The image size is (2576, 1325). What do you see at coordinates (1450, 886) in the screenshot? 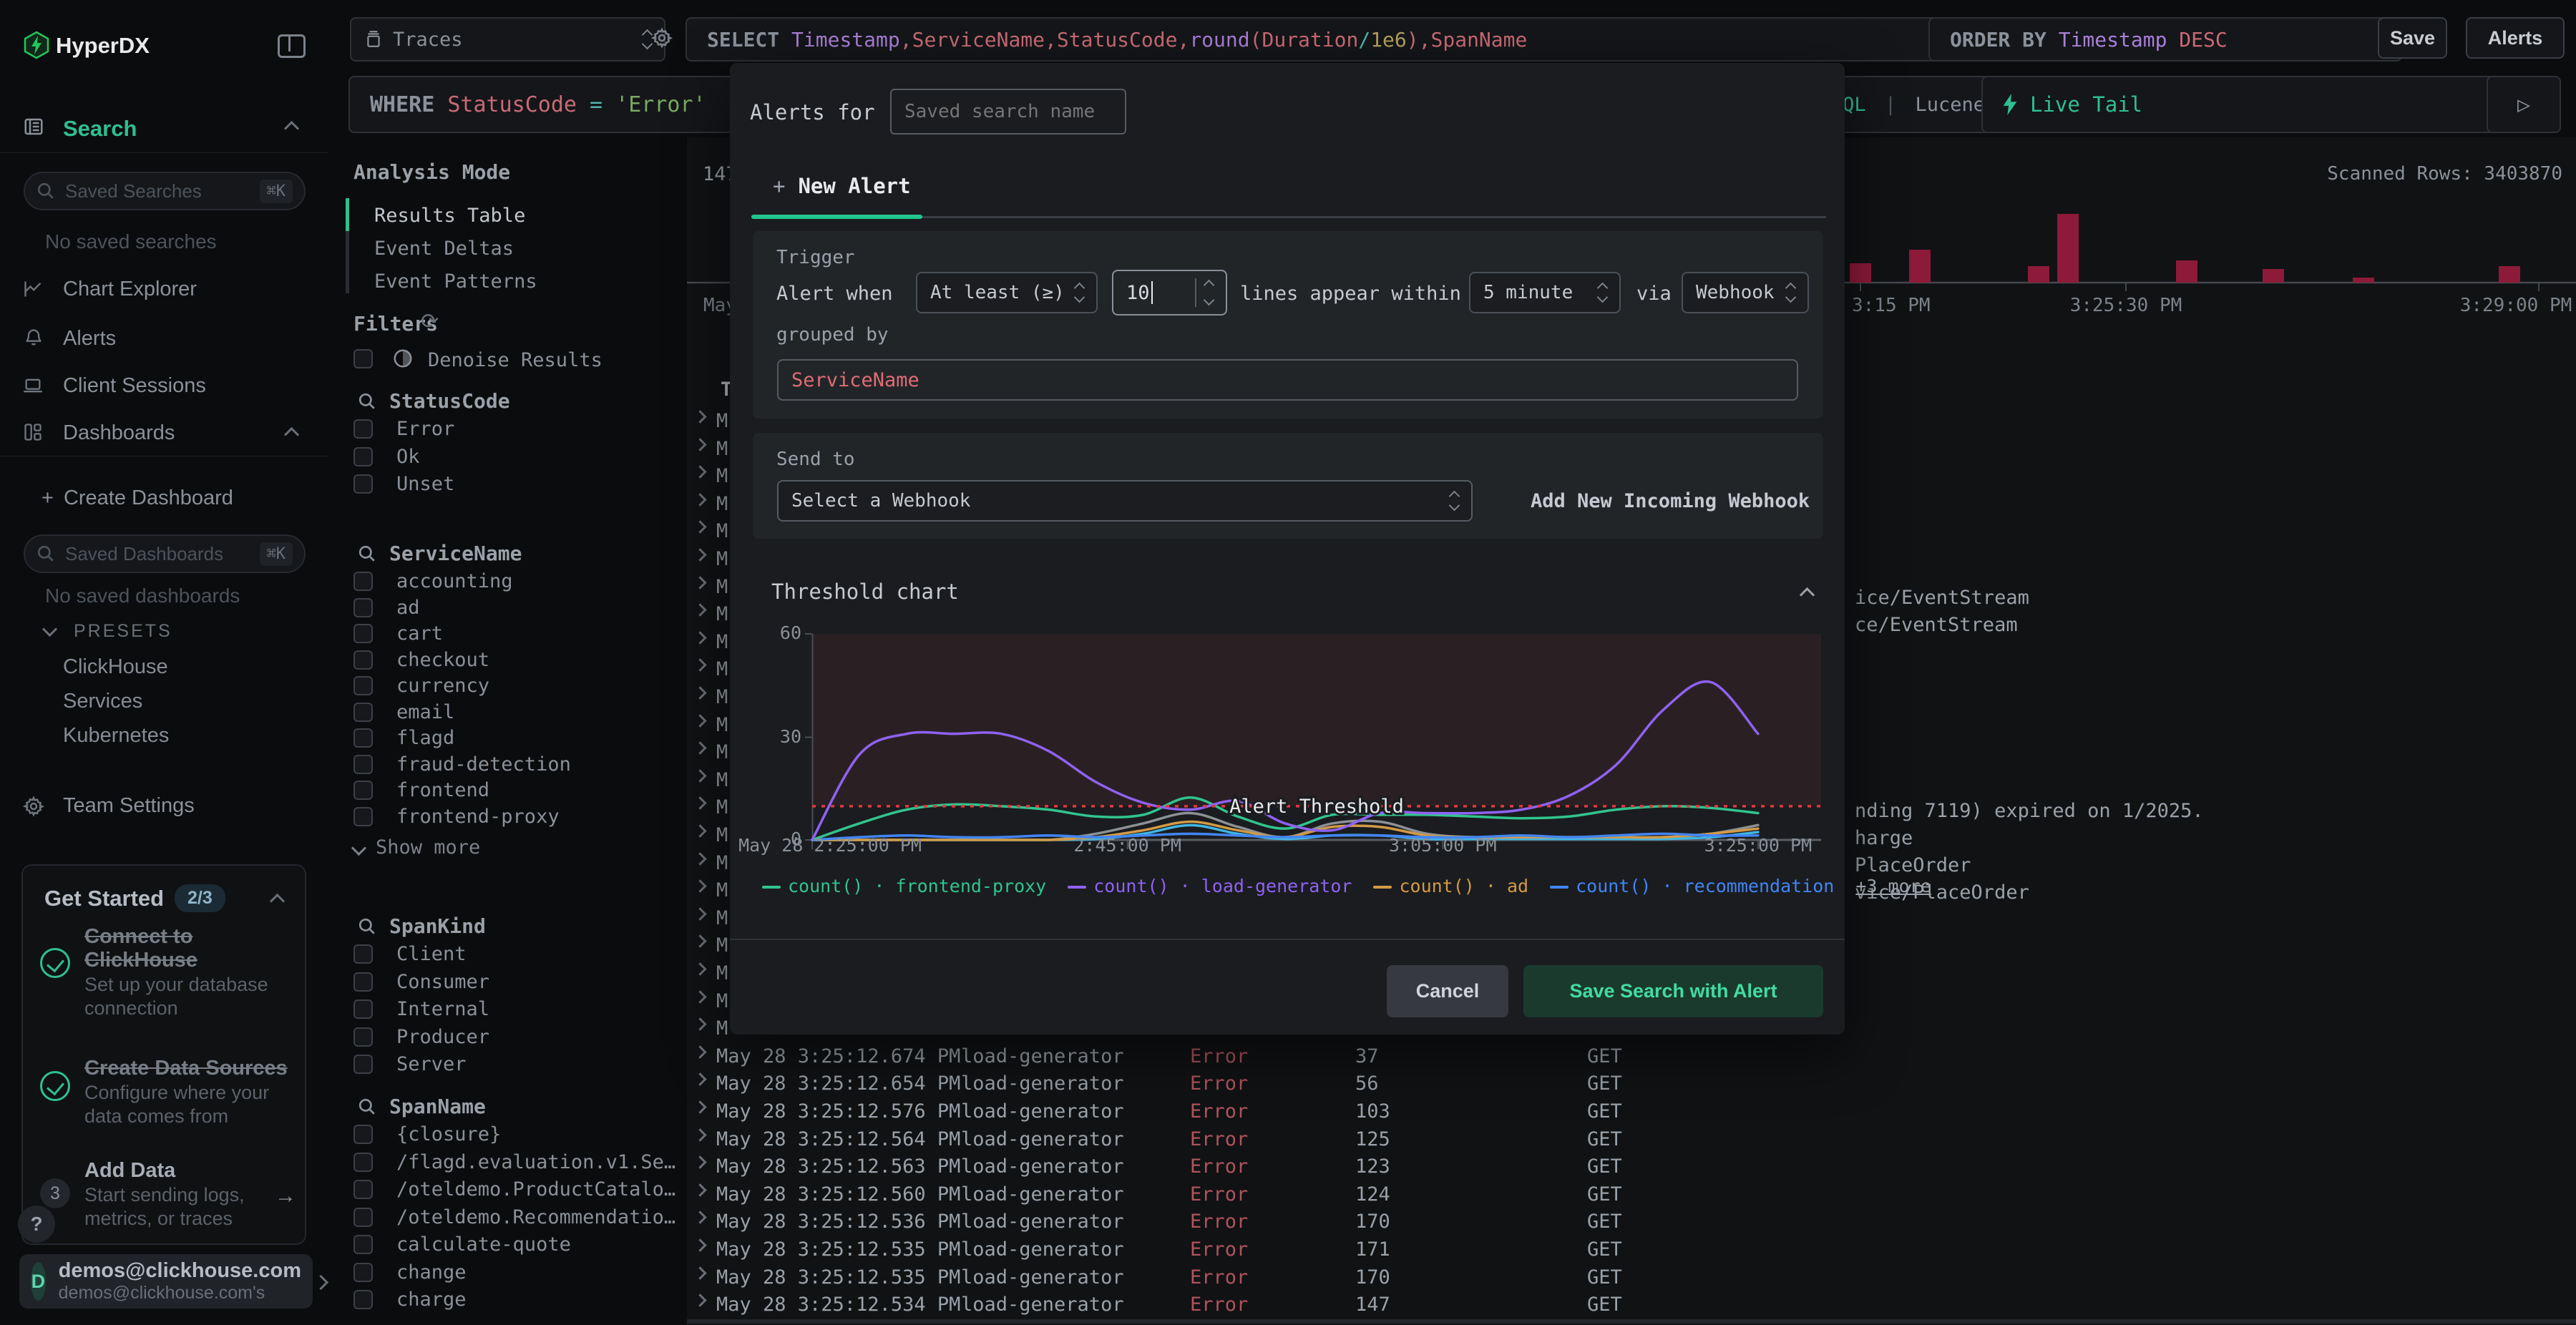
I see `legend-entry: count() · ad` at bounding box center [1450, 886].